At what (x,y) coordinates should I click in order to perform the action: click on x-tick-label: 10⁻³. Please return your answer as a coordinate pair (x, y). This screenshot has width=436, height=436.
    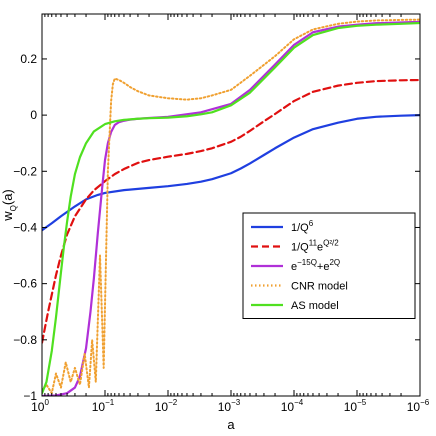
    Looking at the image, I should click on (229, 406).